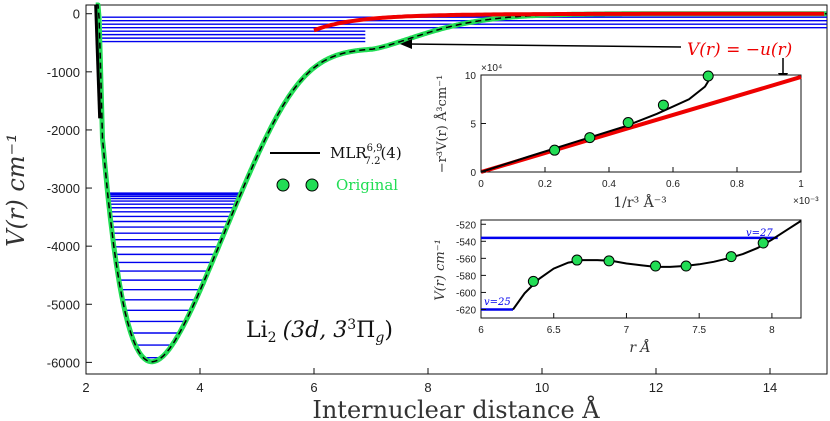  Describe the element at coordinates (63, 130) in the screenshot. I see `main-y-tick-label-2: -2000` at that location.